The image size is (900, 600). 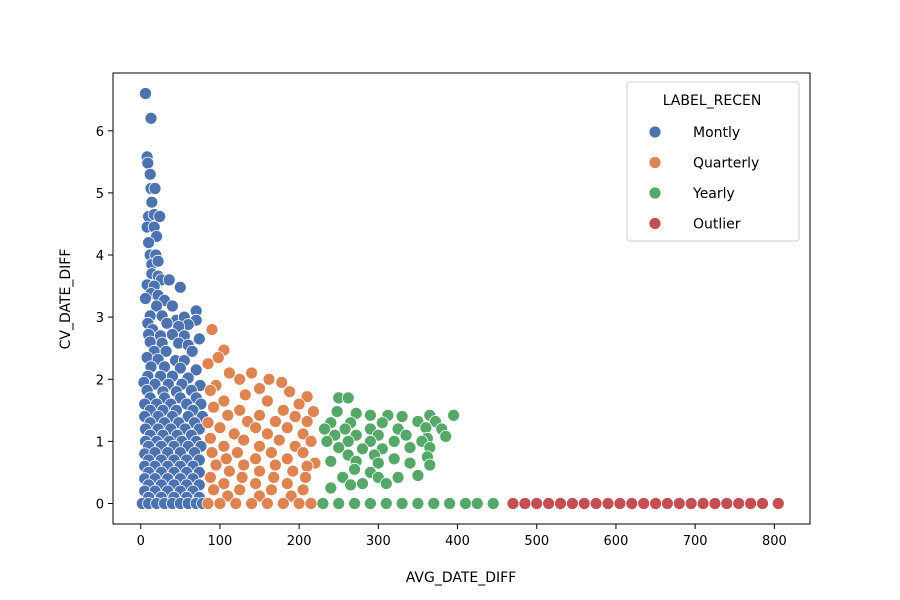 I want to click on y-tick-label-0: 0, so click(x=100, y=505).